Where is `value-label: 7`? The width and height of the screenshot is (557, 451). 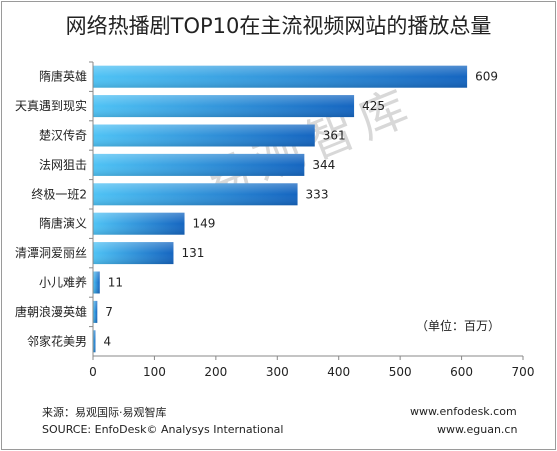 value-label: 7 is located at coordinates (109, 312).